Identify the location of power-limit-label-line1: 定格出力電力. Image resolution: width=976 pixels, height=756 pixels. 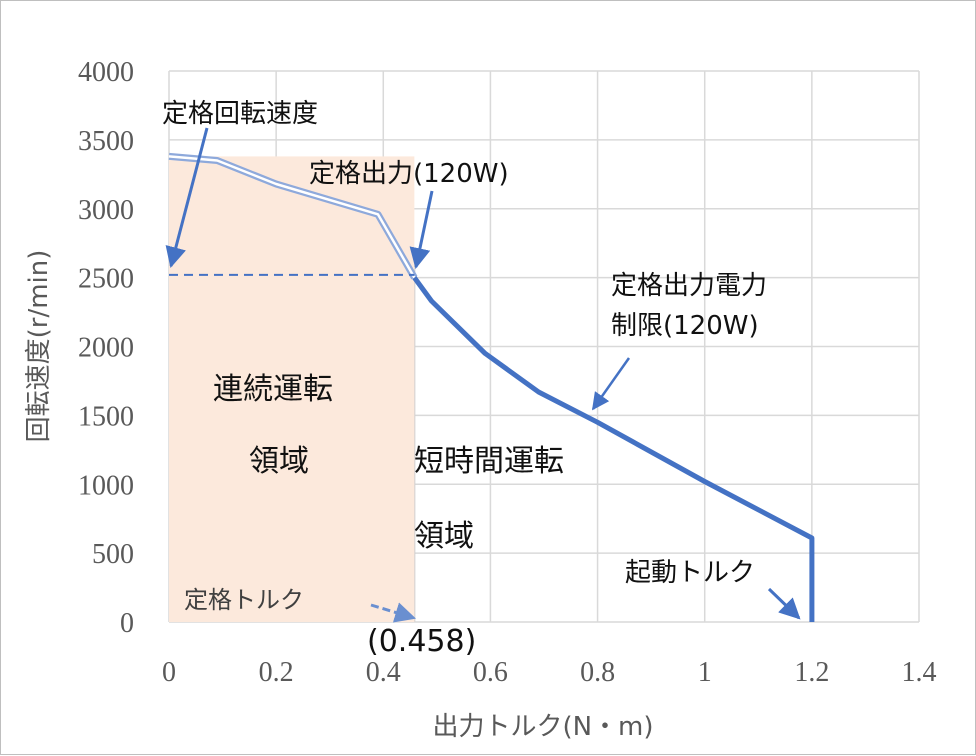
(689, 286).